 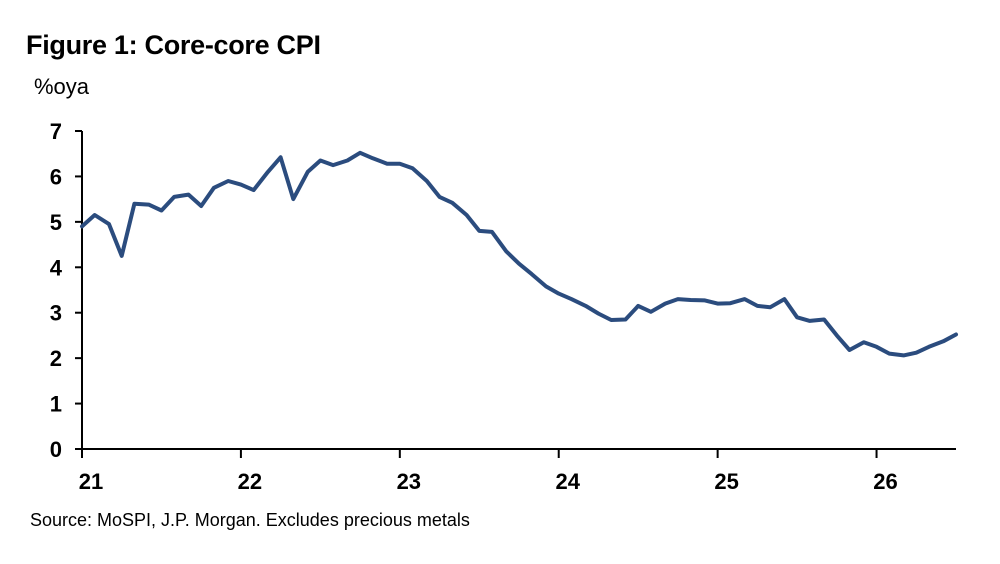 What do you see at coordinates (56, 131) in the screenshot?
I see `y-tick-label: 7` at bounding box center [56, 131].